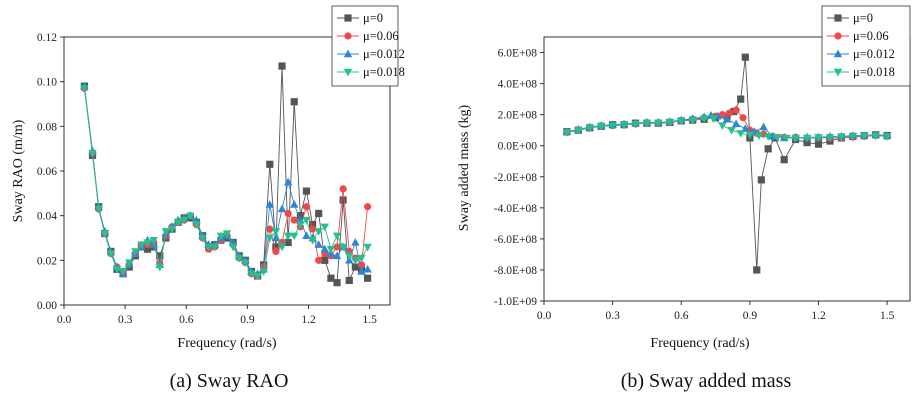 This screenshot has height=397, width=912. What do you see at coordinates (18, 170) in the screenshot?
I see `y-axis-label: Sway RAO (m/m)` at bounding box center [18, 170].